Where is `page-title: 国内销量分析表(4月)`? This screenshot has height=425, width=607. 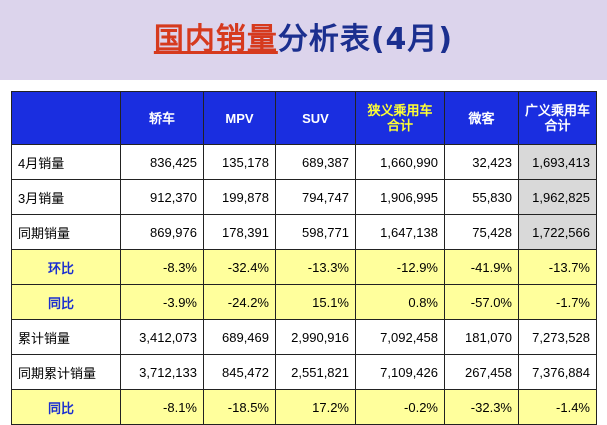 page-title: 国内销量分析表(4月) is located at coordinates (303, 36).